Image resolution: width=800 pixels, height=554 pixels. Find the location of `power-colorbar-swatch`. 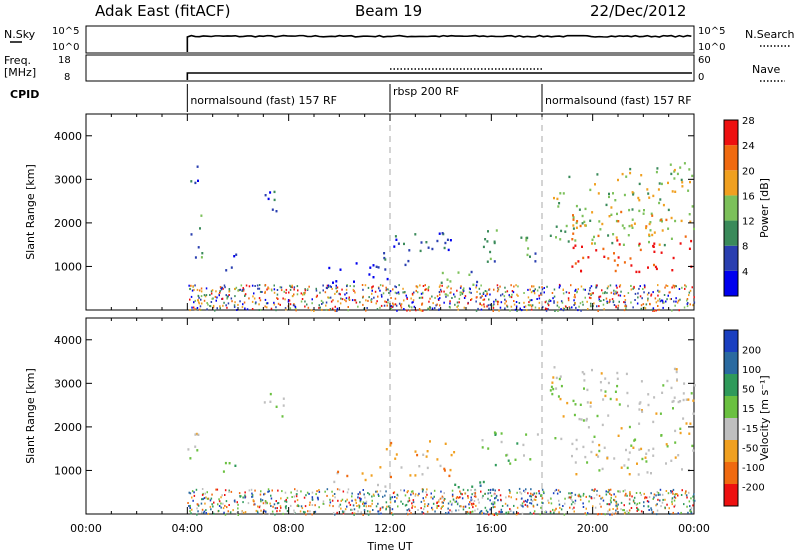

power-colorbar-swatch is located at coordinates (731, 133).